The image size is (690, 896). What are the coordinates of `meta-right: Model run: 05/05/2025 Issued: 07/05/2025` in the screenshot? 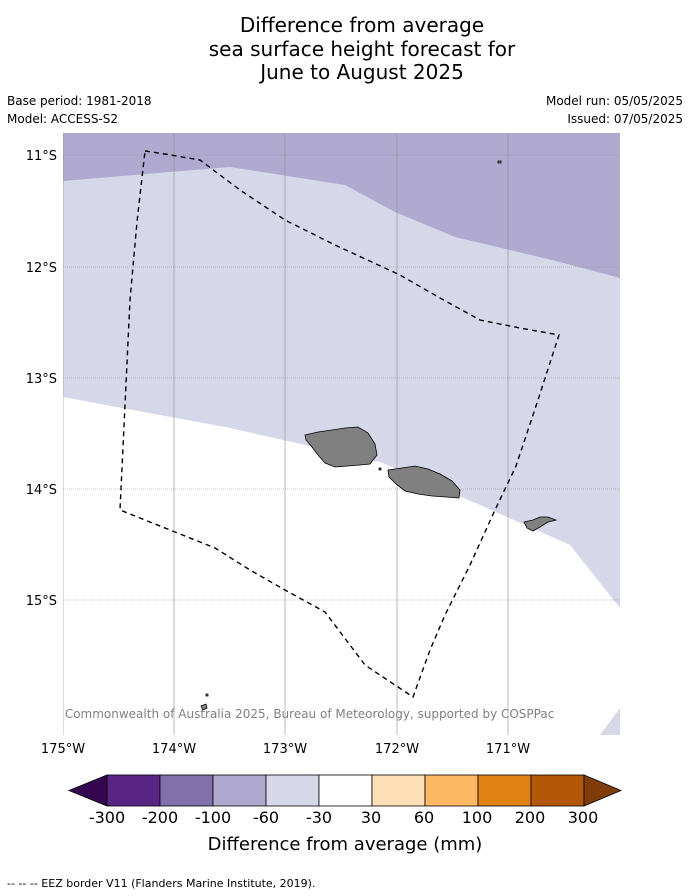 It's located at (614, 112).